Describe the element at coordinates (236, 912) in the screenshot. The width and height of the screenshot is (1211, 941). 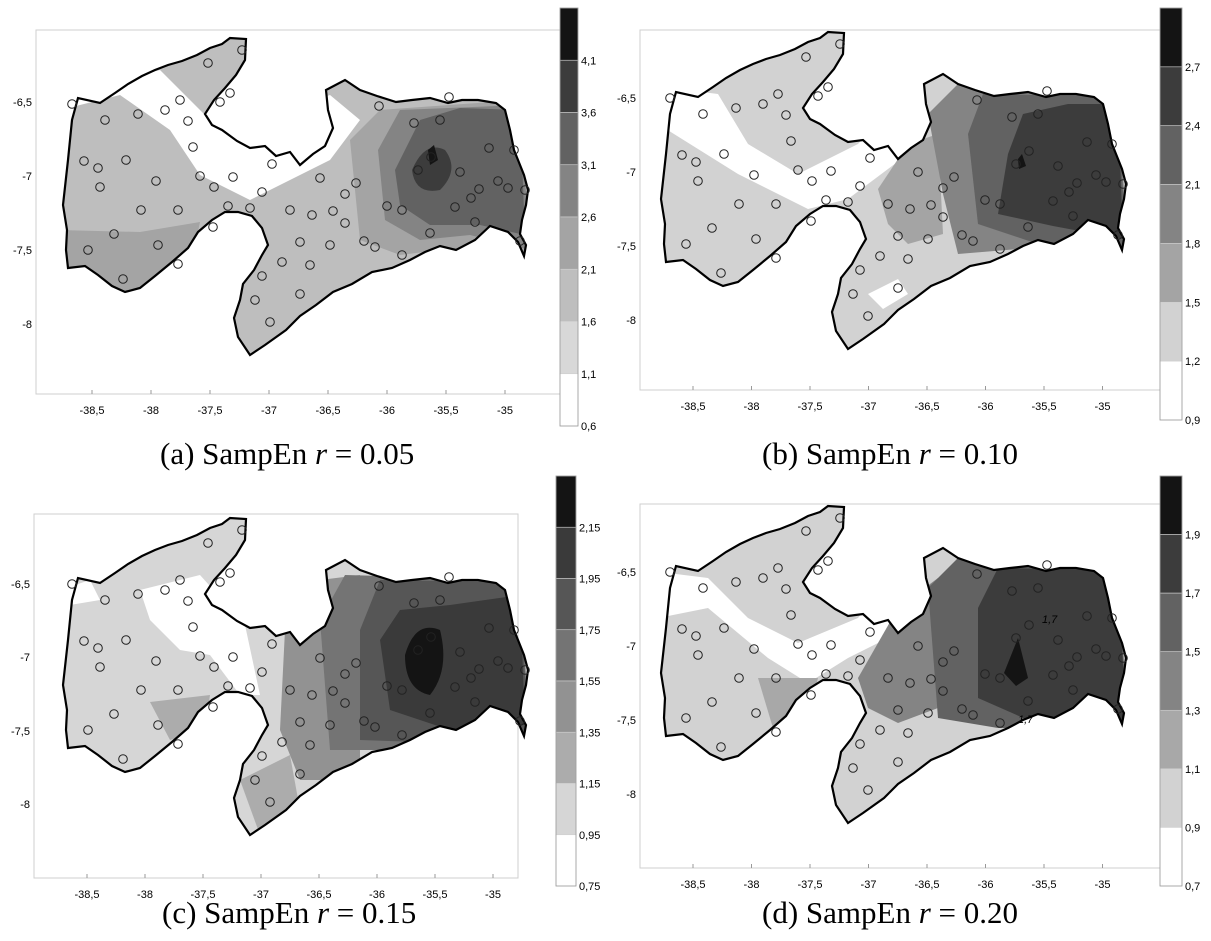
I see `caption-c-label: (c) SampEn` at that location.